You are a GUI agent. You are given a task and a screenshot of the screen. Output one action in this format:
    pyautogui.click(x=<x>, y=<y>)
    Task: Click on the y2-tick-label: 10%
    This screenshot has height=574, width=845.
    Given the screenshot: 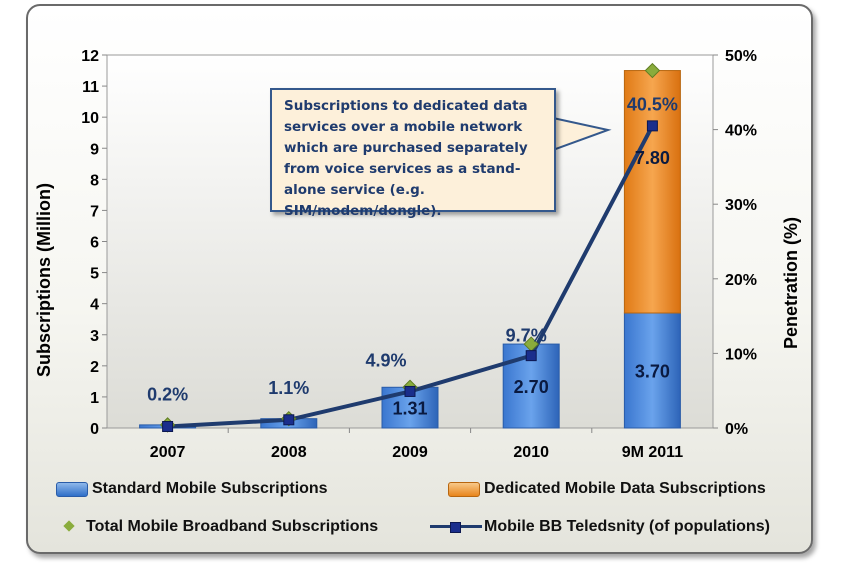 What is the action you would take?
    pyautogui.click(x=741, y=354)
    